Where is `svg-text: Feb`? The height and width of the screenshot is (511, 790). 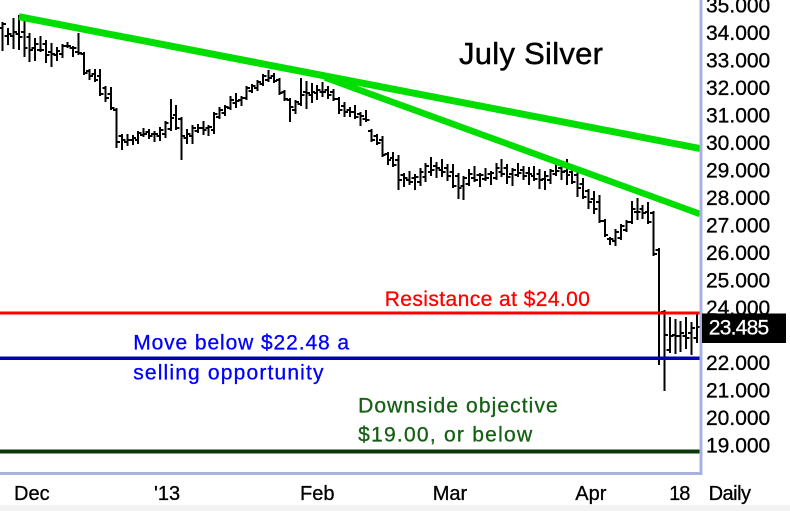
svg-text: Feb is located at coordinates (317, 494).